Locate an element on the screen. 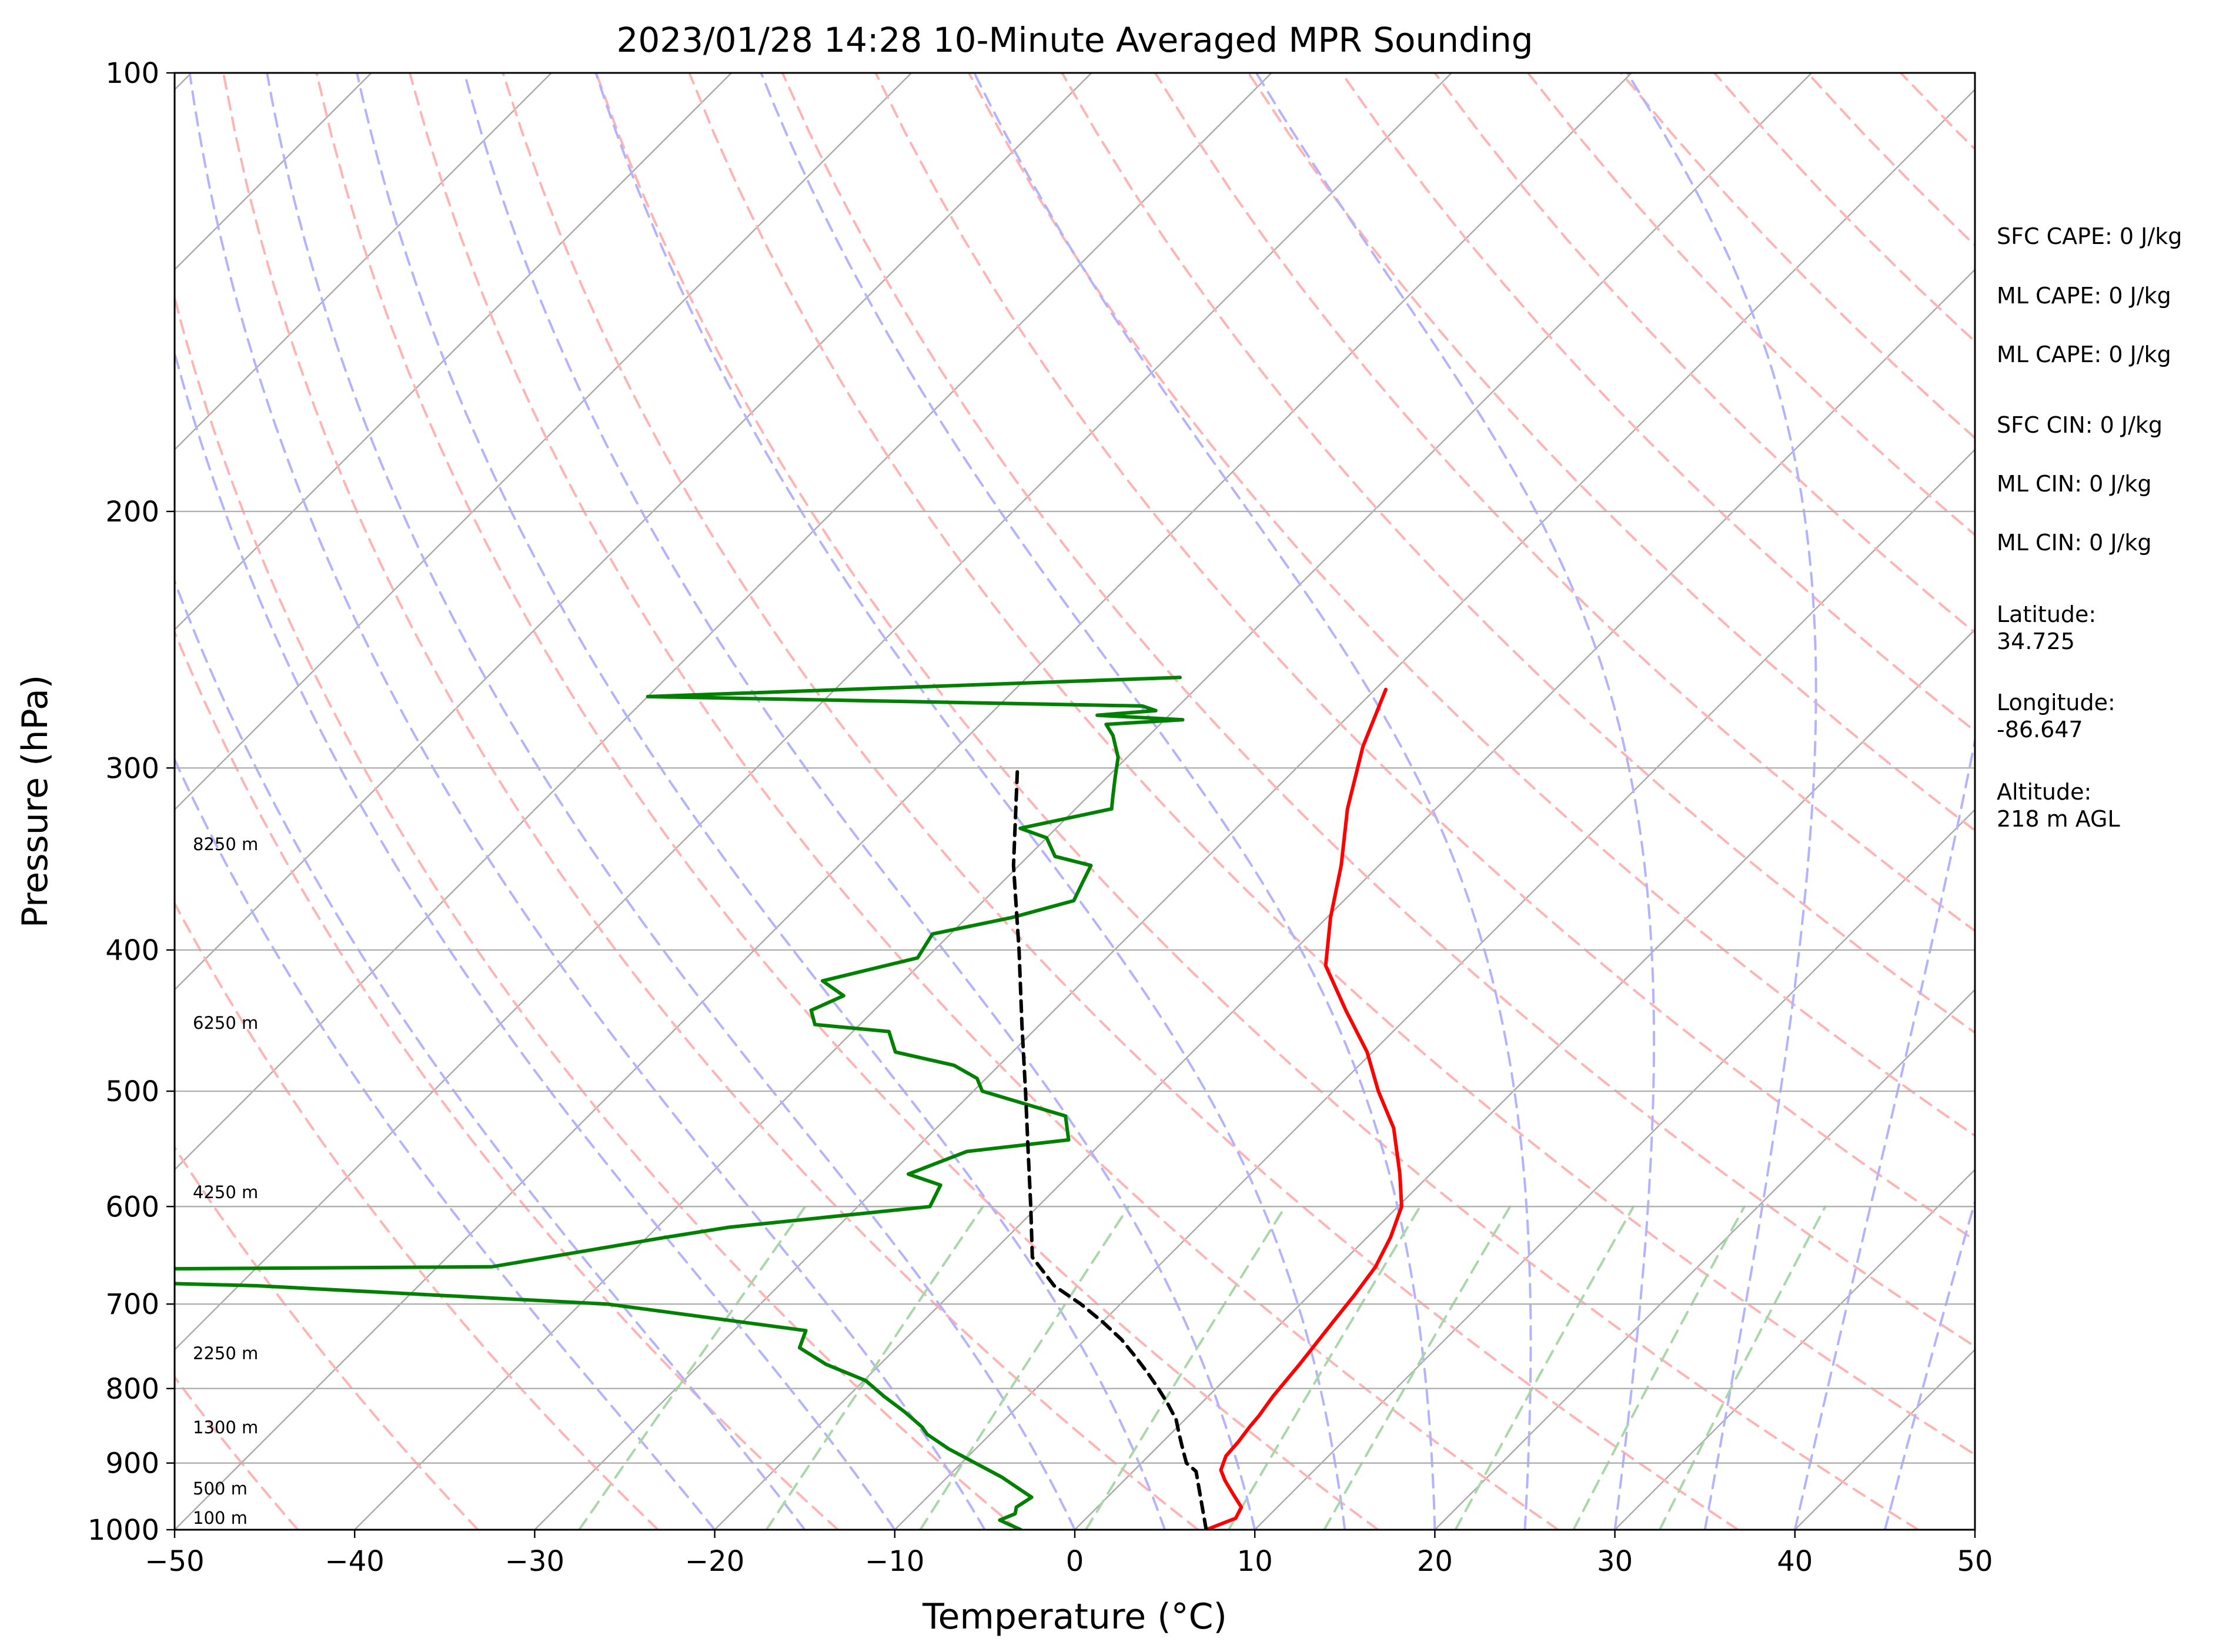 This screenshot has width=2226, height=1652. x-tick-label: 40 is located at coordinates (1795, 1562).